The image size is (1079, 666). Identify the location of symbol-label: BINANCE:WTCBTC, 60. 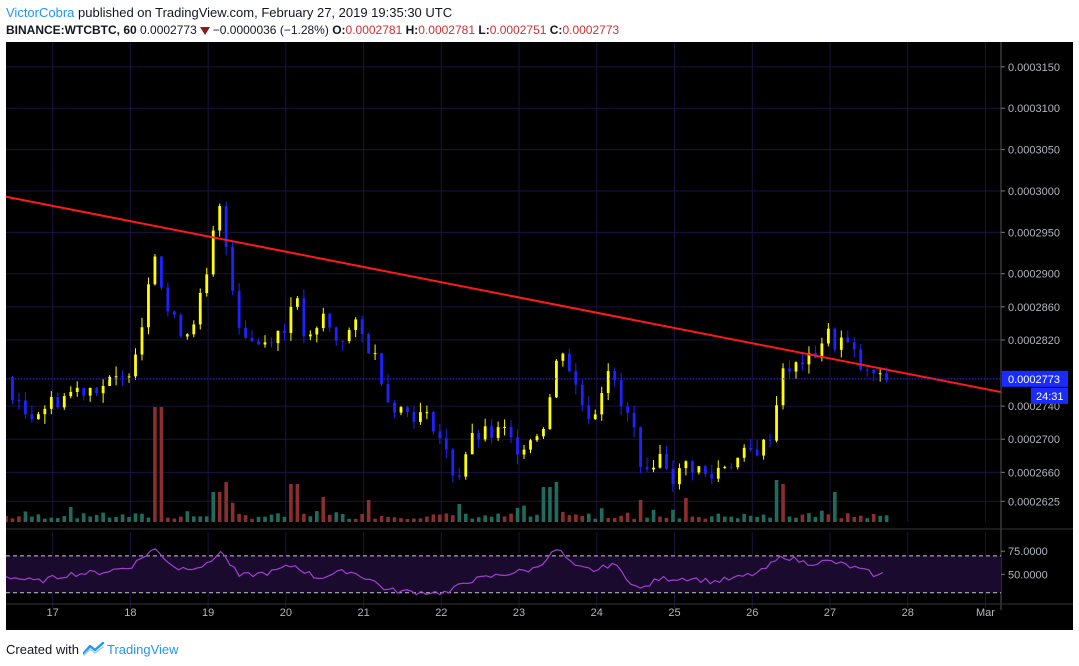
(71, 30).